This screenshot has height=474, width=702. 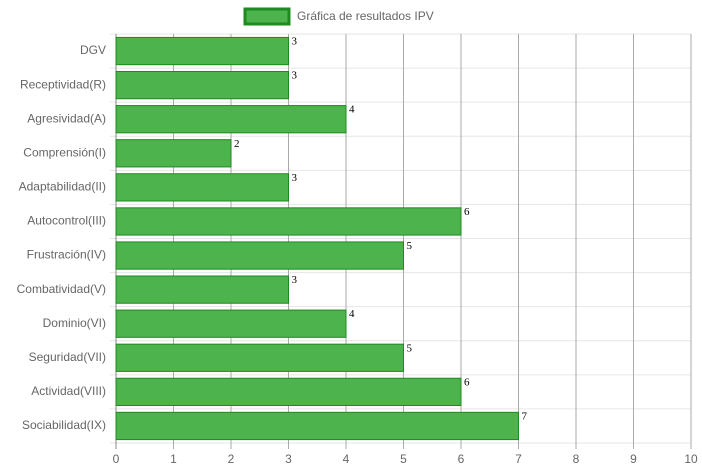 What do you see at coordinates (61, 289) in the screenshot?
I see `y-tick-label: Combatividad(V)` at bounding box center [61, 289].